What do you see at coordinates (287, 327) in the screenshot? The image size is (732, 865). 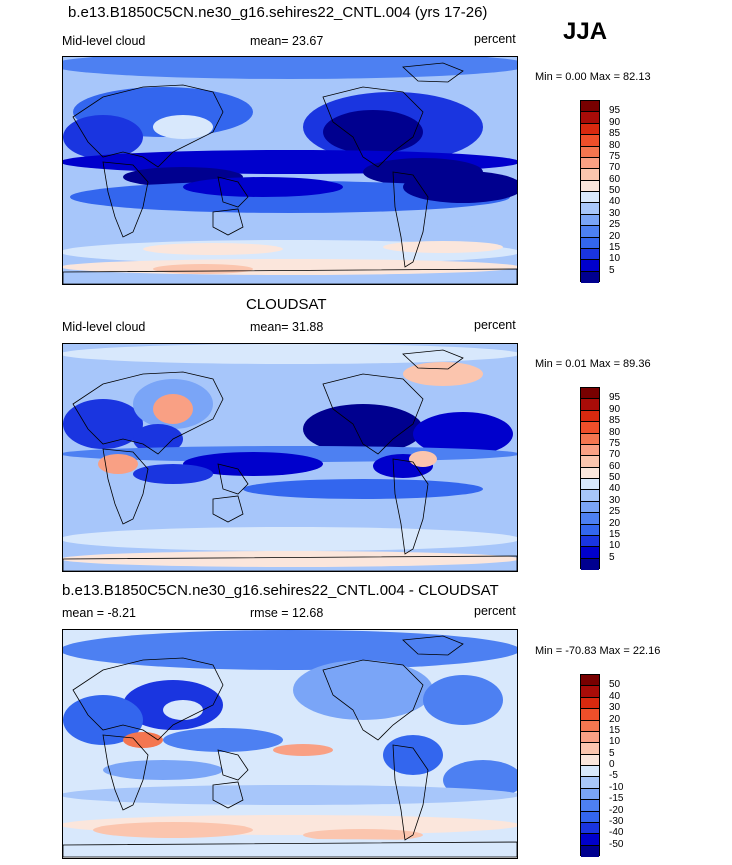 I see `panel2-mean: mean= 31.88` at bounding box center [287, 327].